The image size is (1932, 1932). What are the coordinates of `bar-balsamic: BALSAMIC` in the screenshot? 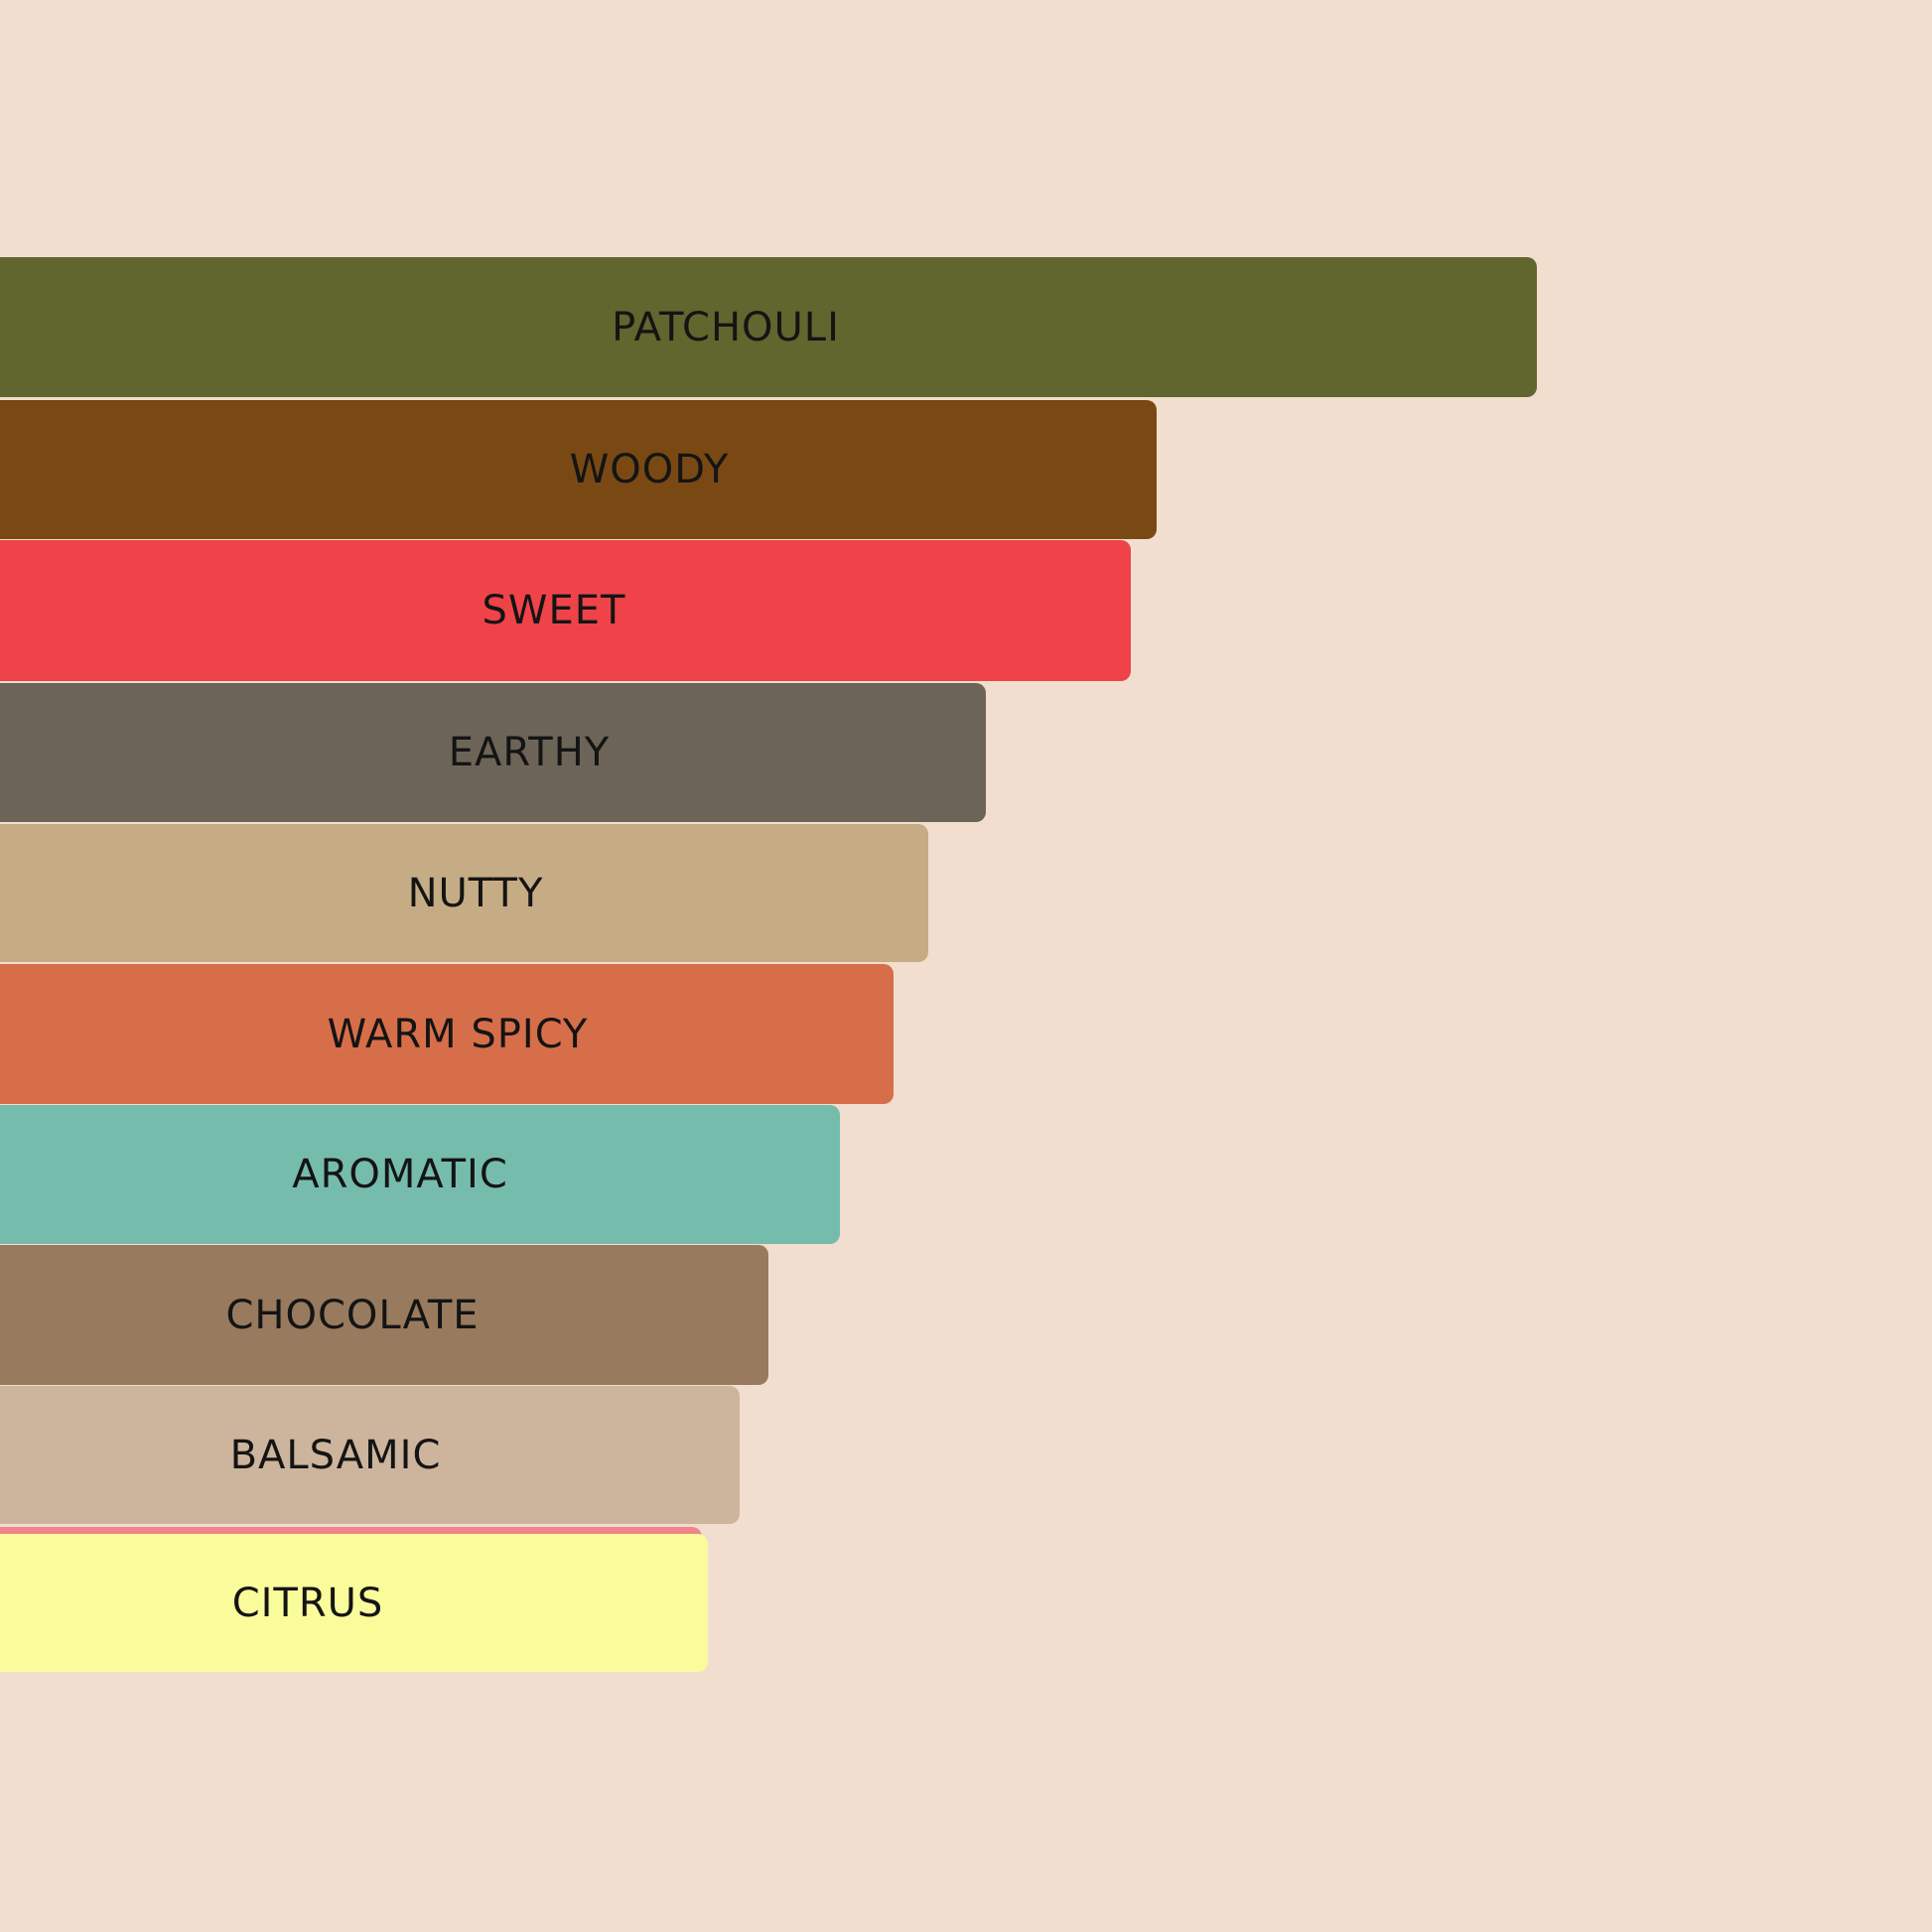 It's located at (370, 1455).